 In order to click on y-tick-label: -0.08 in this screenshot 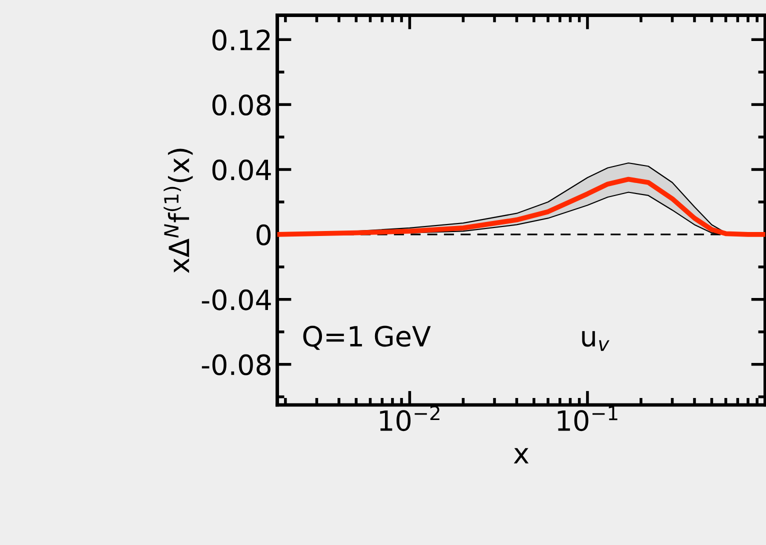, I will do `click(236, 365)`.